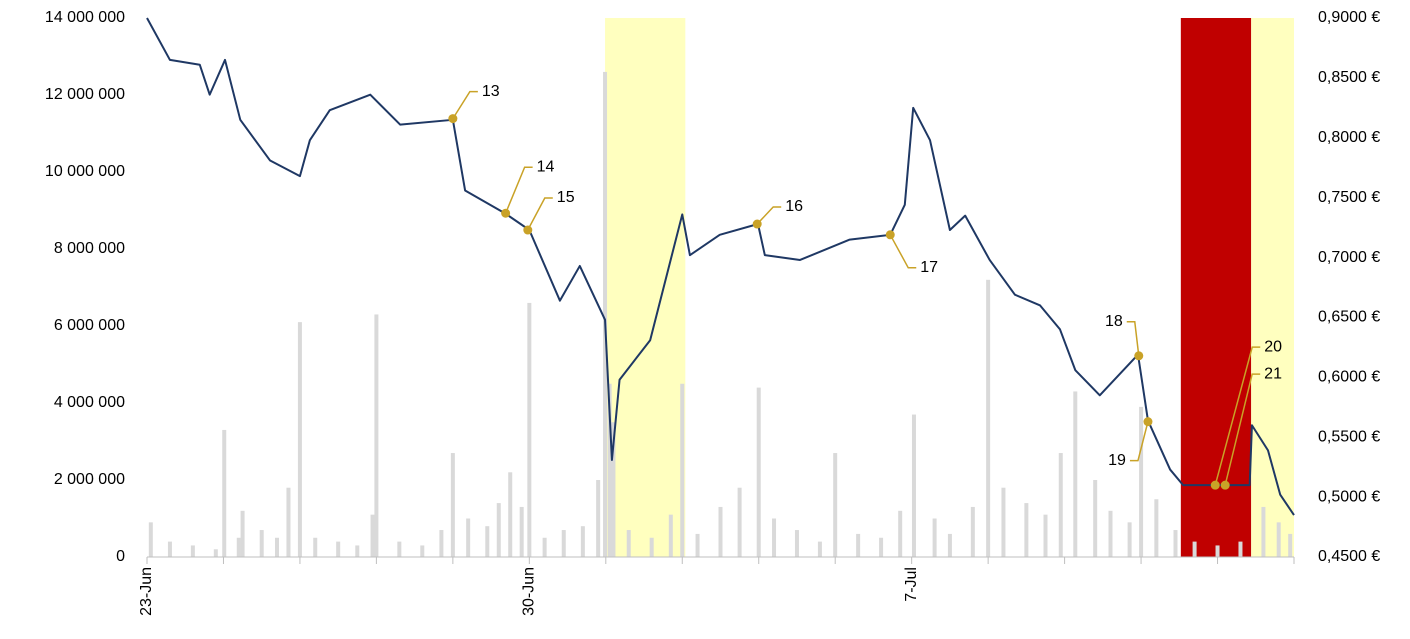 The width and height of the screenshot is (1410, 639). I want to click on y2-tick-label: 0,7000 €, so click(1349, 257).